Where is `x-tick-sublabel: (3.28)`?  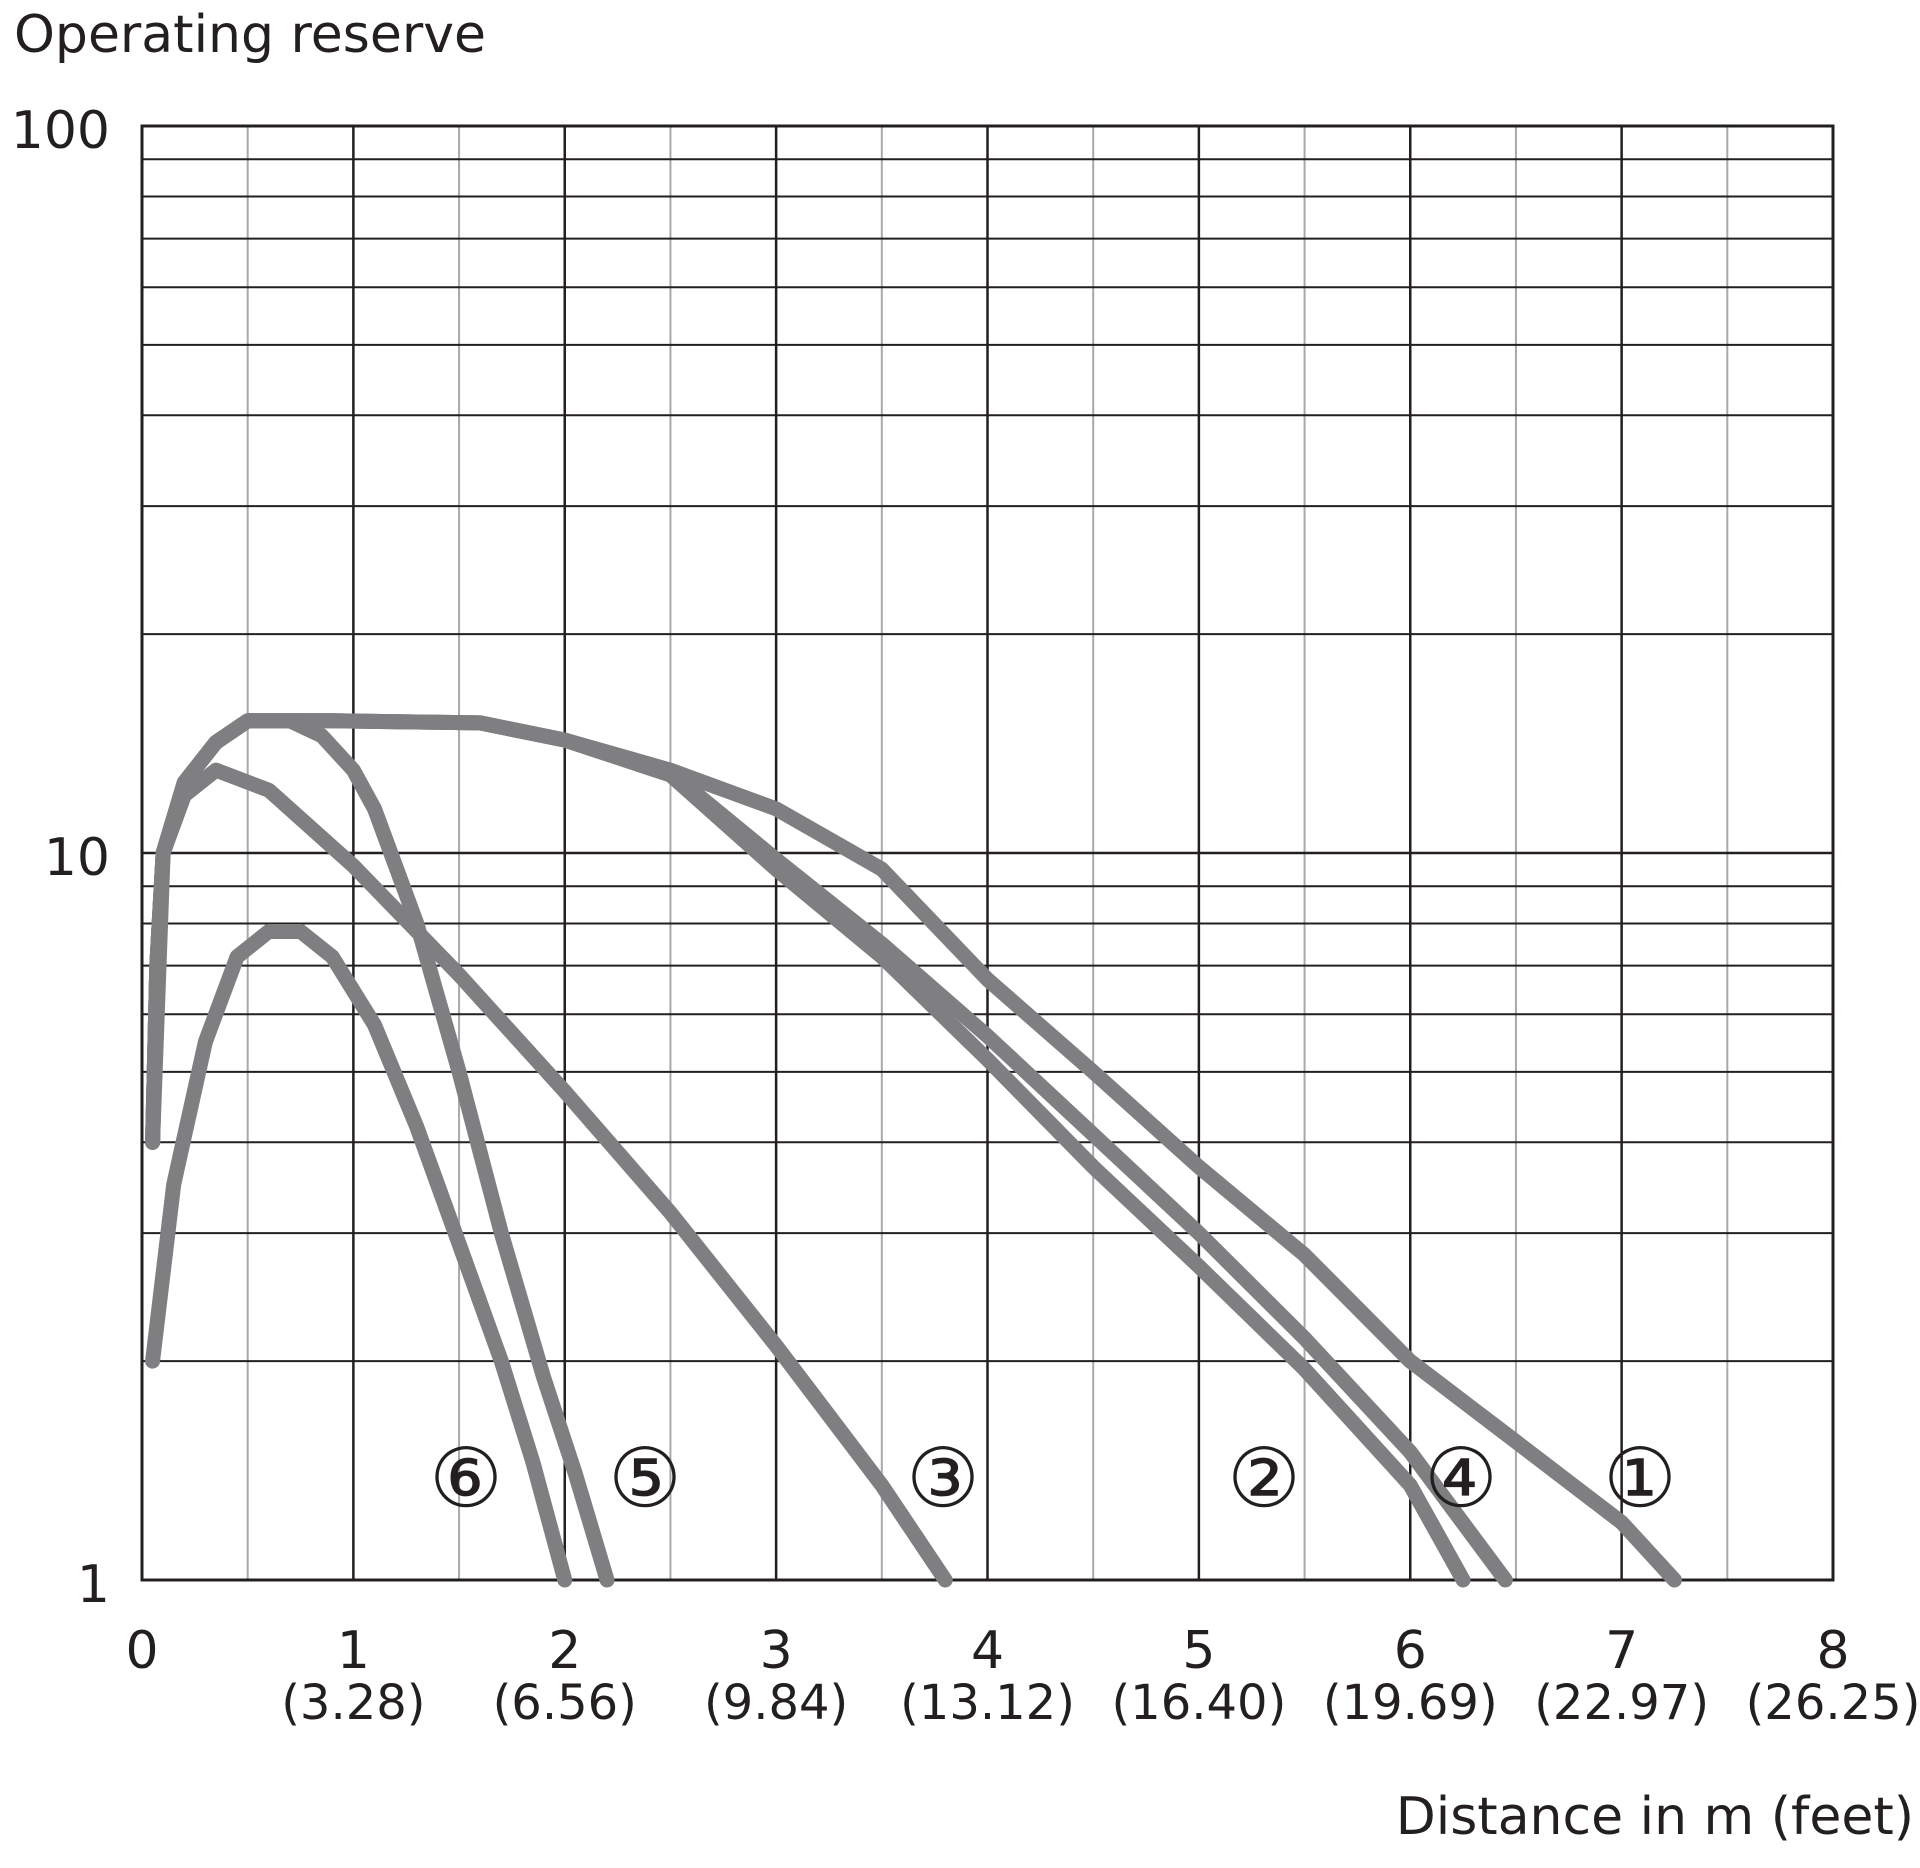
x-tick-sublabel: (3.28) is located at coordinates (353, 1703).